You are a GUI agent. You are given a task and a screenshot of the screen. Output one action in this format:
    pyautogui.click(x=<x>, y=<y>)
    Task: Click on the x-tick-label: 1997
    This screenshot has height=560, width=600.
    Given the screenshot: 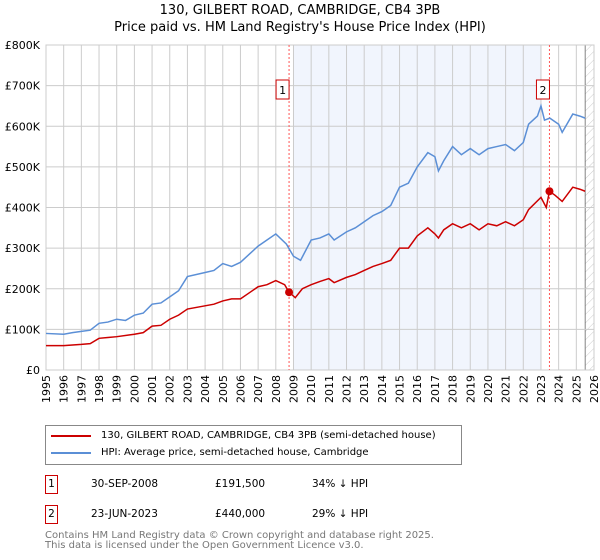 What is the action you would take?
    pyautogui.click(x=81, y=389)
    